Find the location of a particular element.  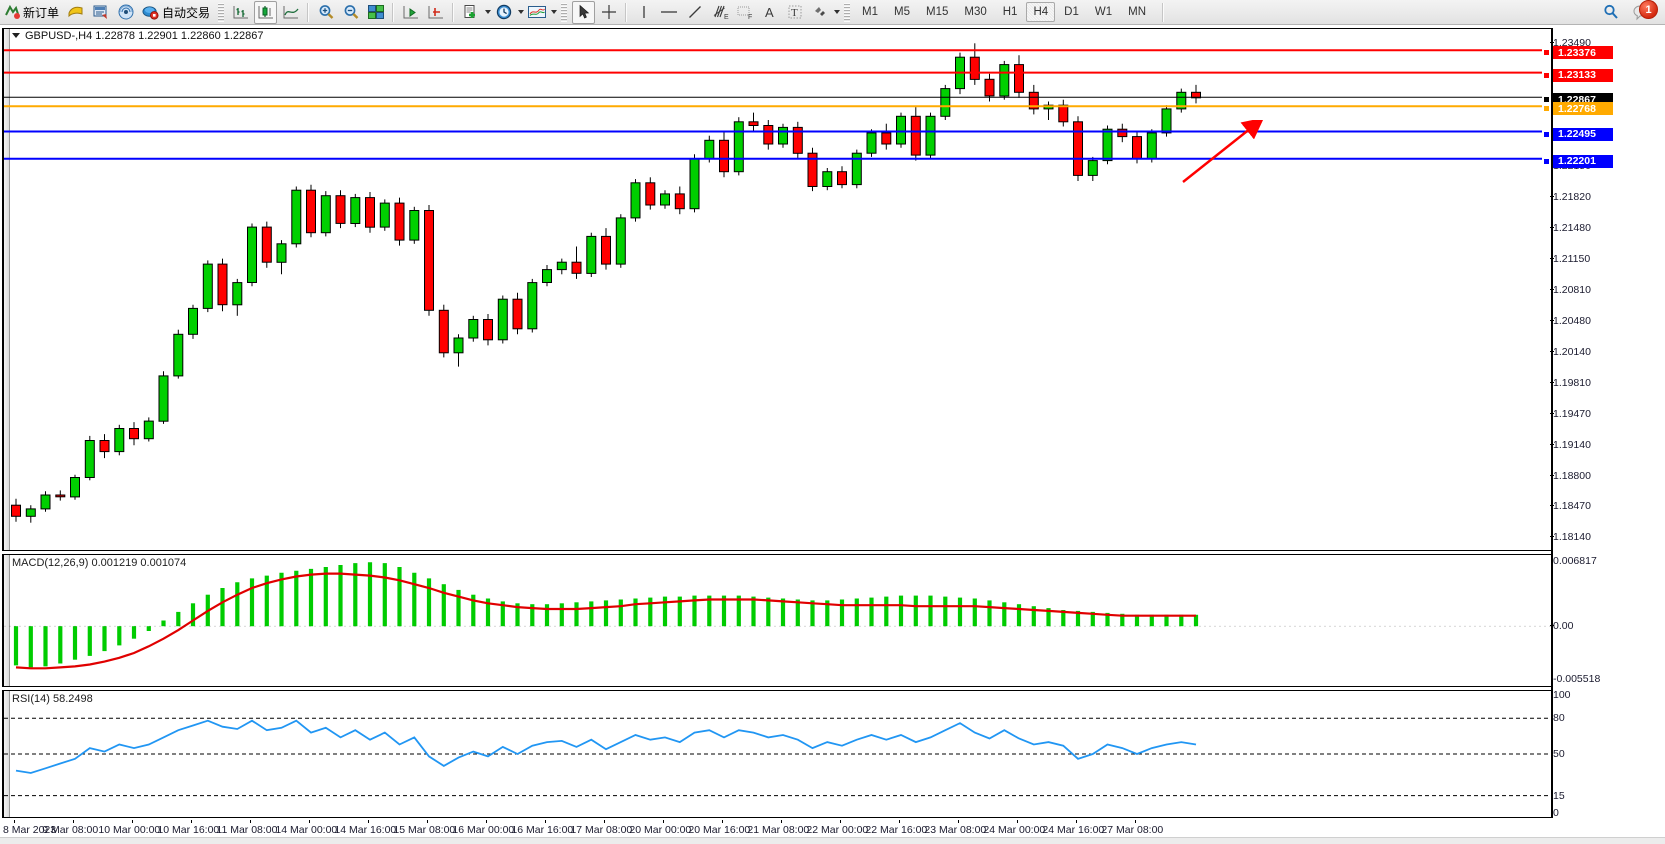

clock-icon is located at coordinates (503, 12).